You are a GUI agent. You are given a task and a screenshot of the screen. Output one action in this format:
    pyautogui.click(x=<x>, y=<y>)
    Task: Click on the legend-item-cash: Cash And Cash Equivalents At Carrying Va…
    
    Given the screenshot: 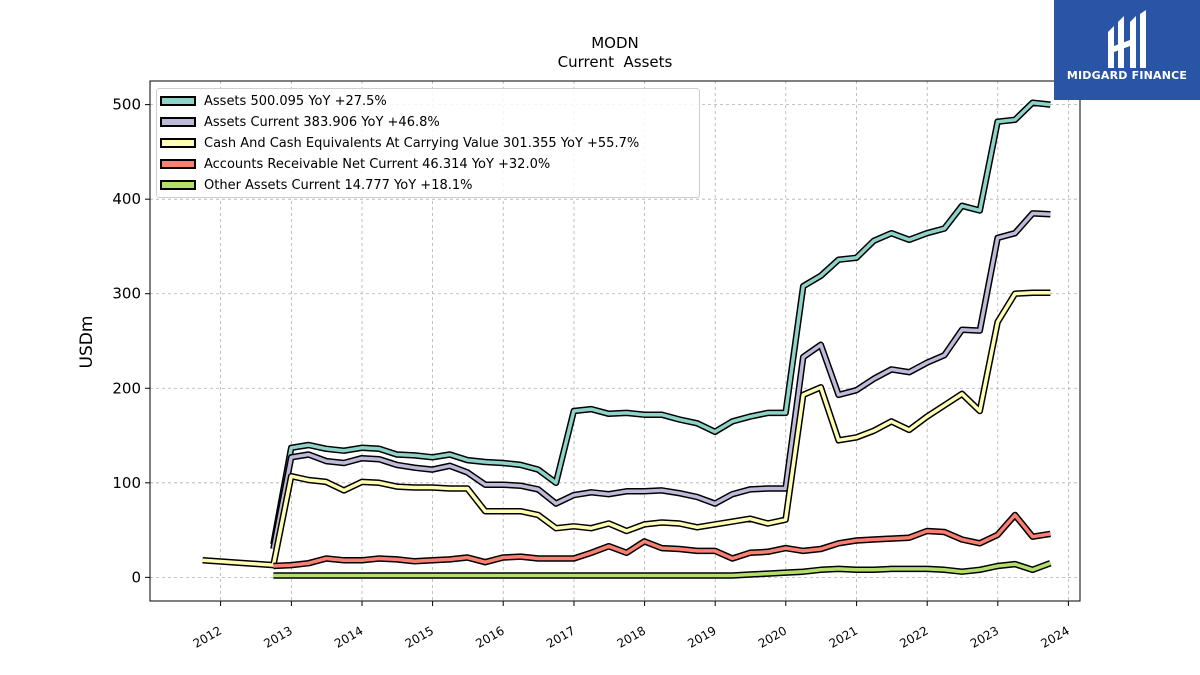 What is the action you would take?
    pyautogui.click(x=399, y=143)
    